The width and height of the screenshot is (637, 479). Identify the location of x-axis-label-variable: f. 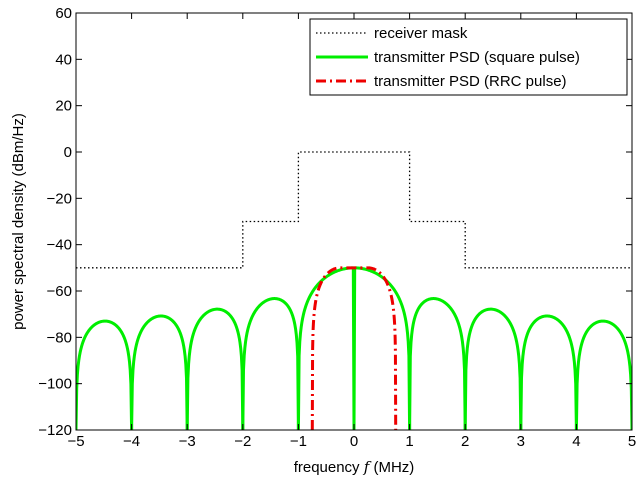
(367, 467).